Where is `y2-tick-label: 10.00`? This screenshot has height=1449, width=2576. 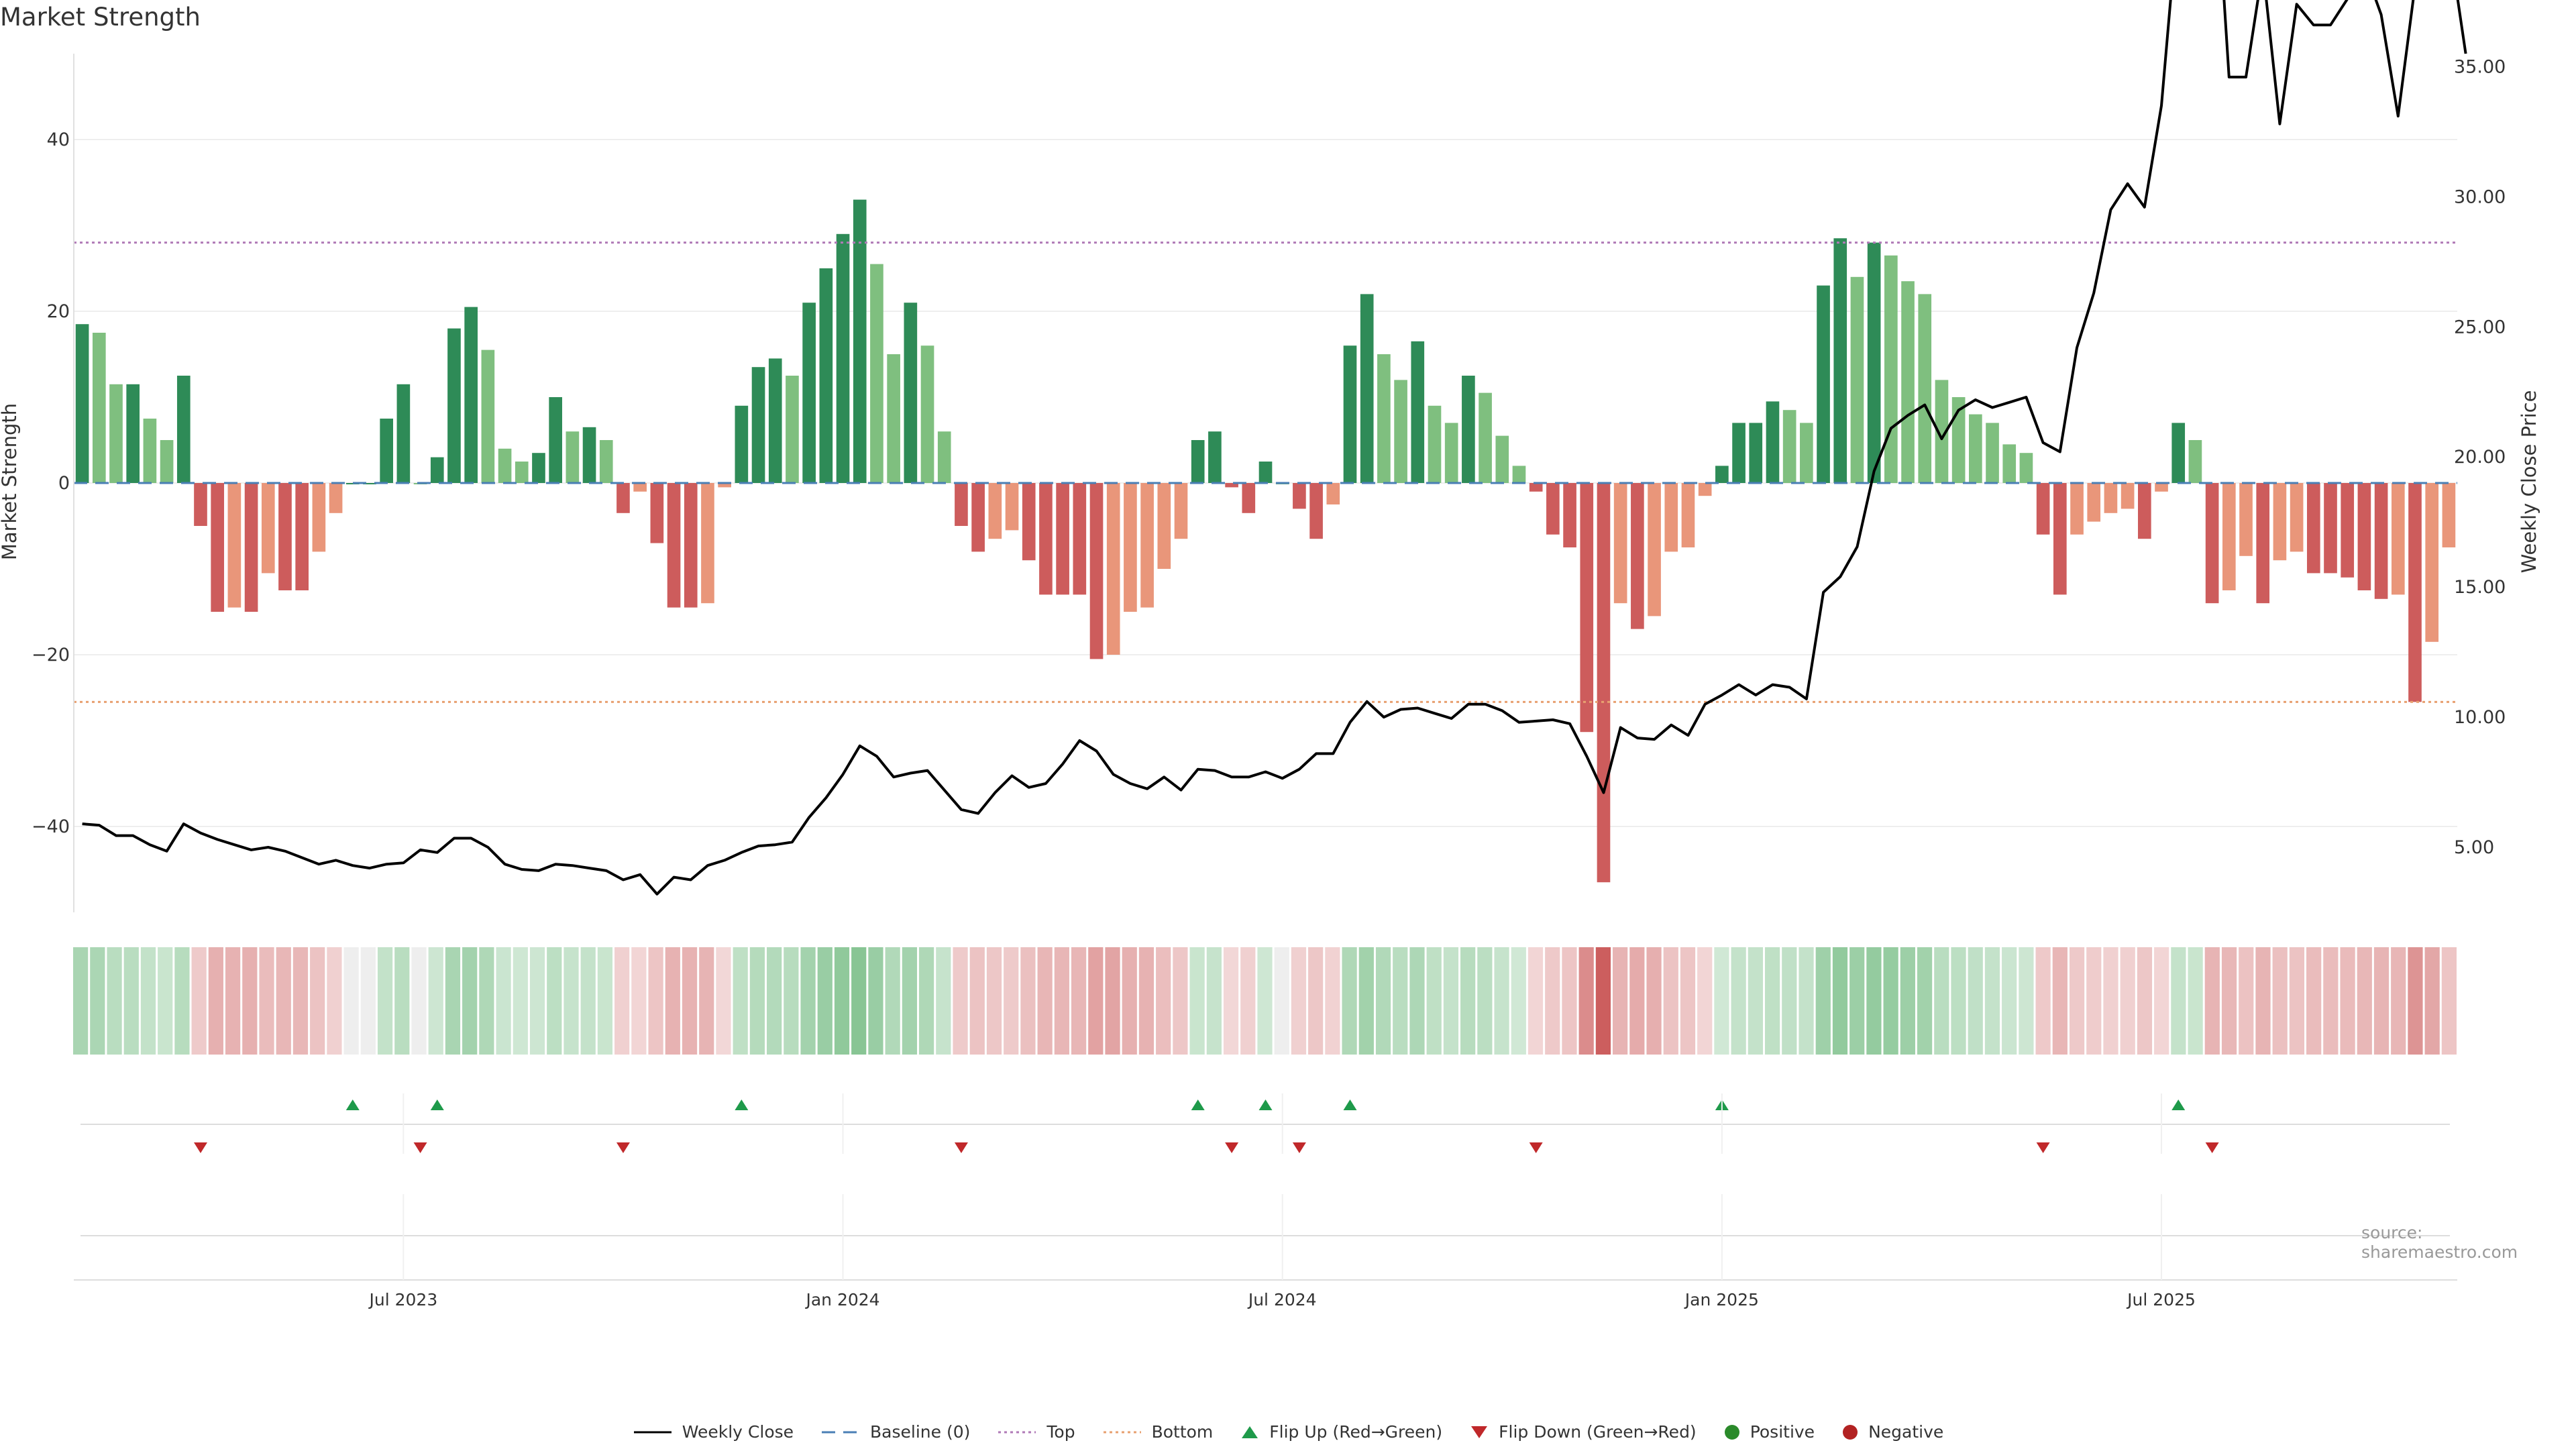 y2-tick-label: 10.00 is located at coordinates (2480, 717).